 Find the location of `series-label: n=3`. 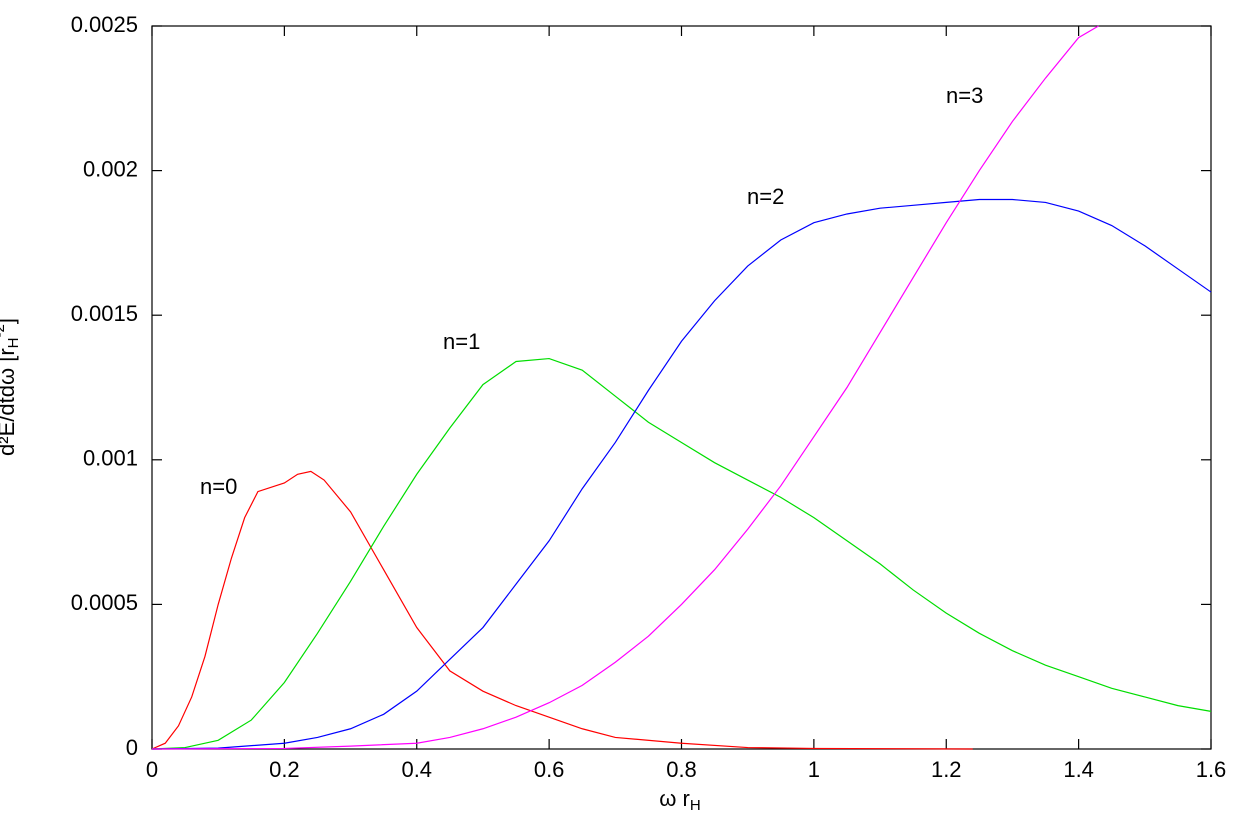

series-label: n=3 is located at coordinates (964, 95).